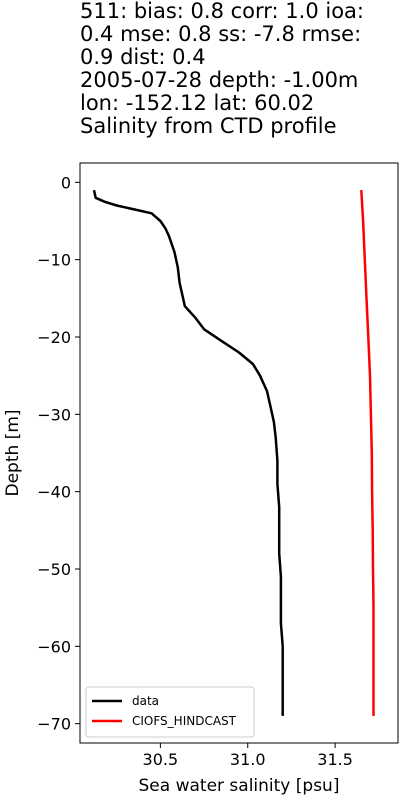 The width and height of the screenshot is (400, 800). I want to click on y-tick-label: −70, so click(54, 724).